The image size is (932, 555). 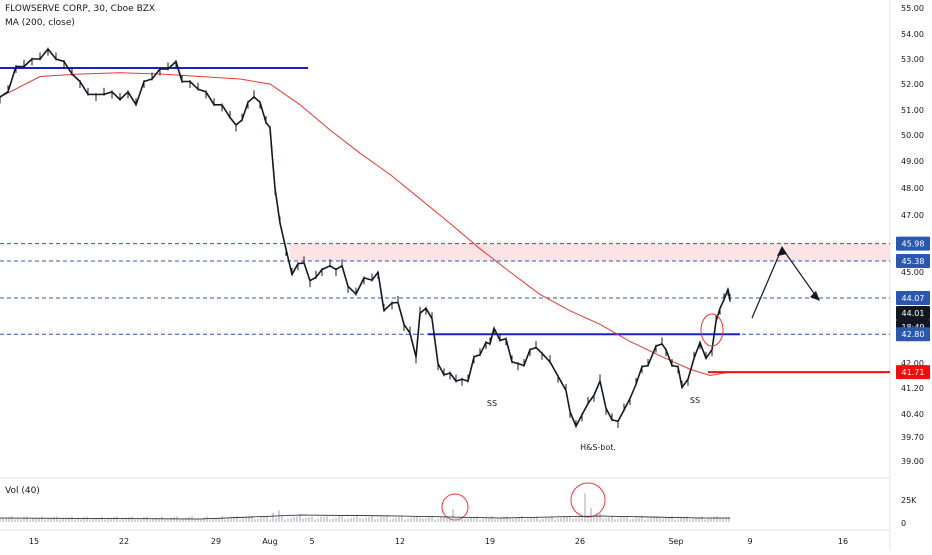 What do you see at coordinates (912, 188) in the screenshot?
I see `price-tick-label: 48.00` at bounding box center [912, 188].